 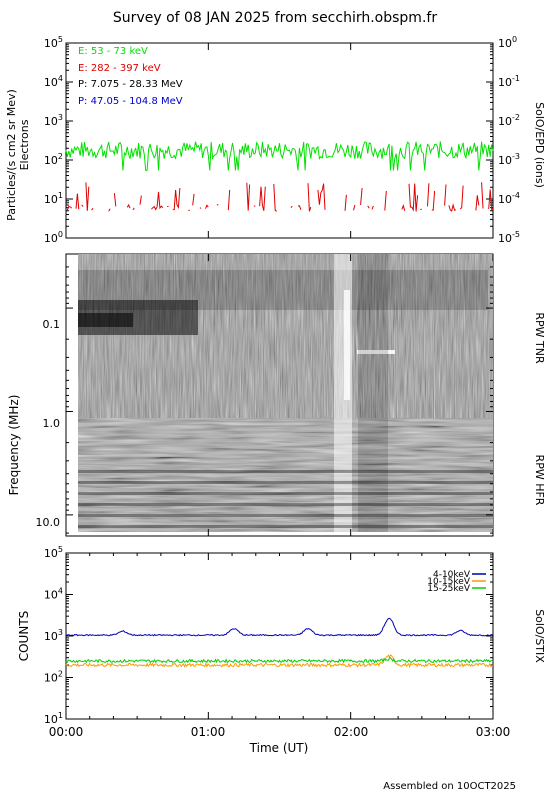 What do you see at coordinates (53, 198) in the screenshot?
I see `epd-ytick-label: 10¹` at bounding box center [53, 198].